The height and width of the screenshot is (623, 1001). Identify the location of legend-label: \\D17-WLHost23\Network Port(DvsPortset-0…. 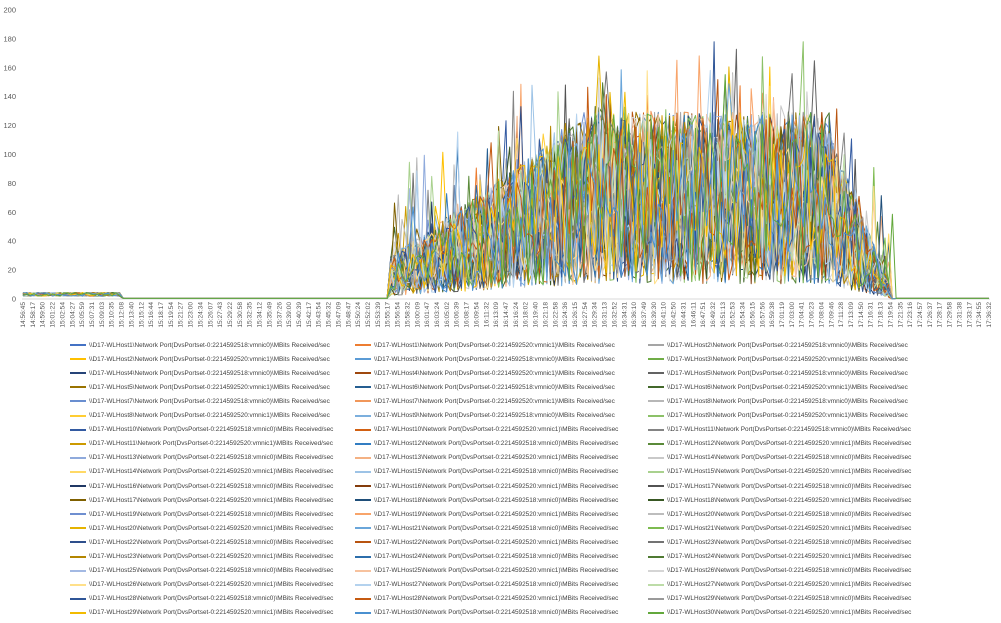
(211, 556).